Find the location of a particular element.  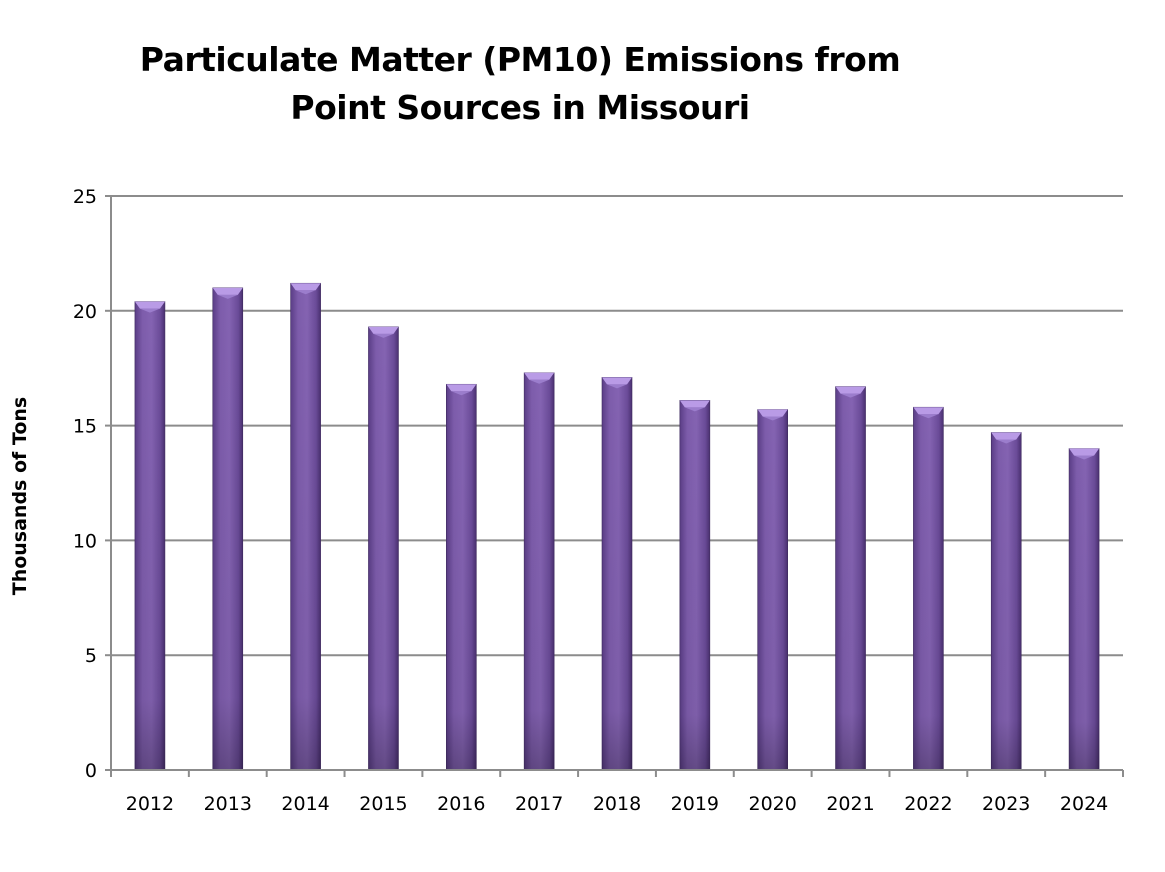

bar-2012 is located at coordinates (150, 536).